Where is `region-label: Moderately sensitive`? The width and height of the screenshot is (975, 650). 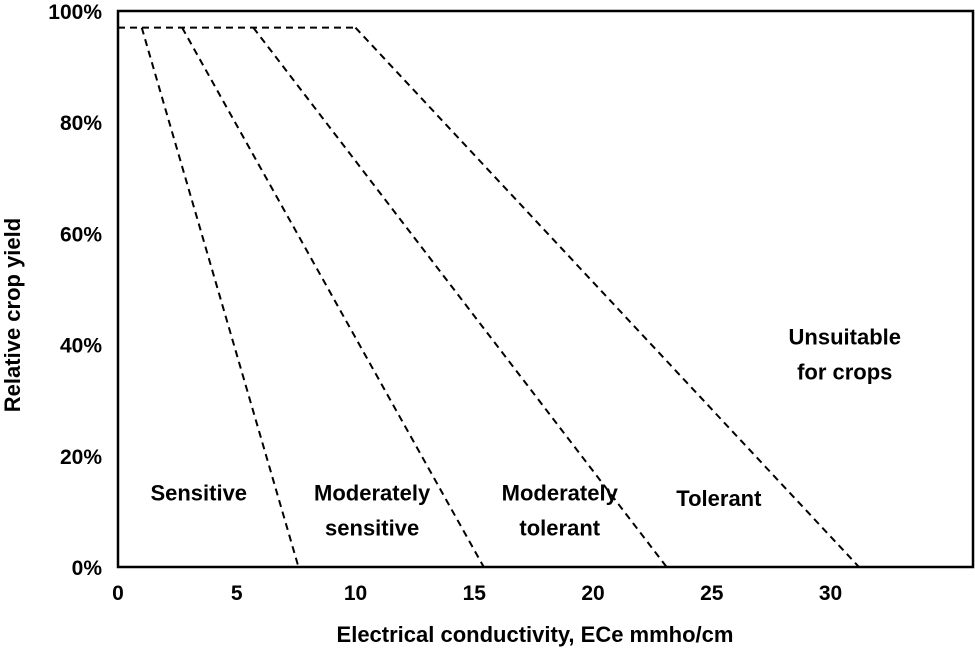
region-label: Moderately sensitive is located at coordinates (372, 510).